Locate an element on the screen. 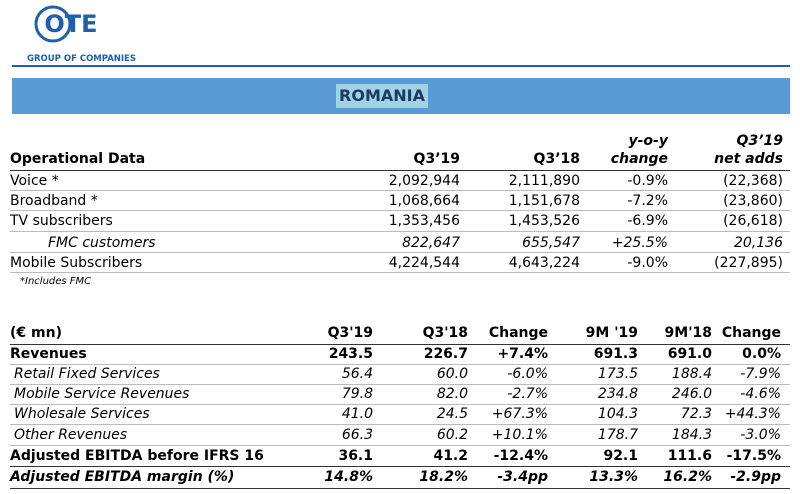 The height and width of the screenshot is (494, 800). footnote: *Includes FMC is located at coordinates (56, 281).